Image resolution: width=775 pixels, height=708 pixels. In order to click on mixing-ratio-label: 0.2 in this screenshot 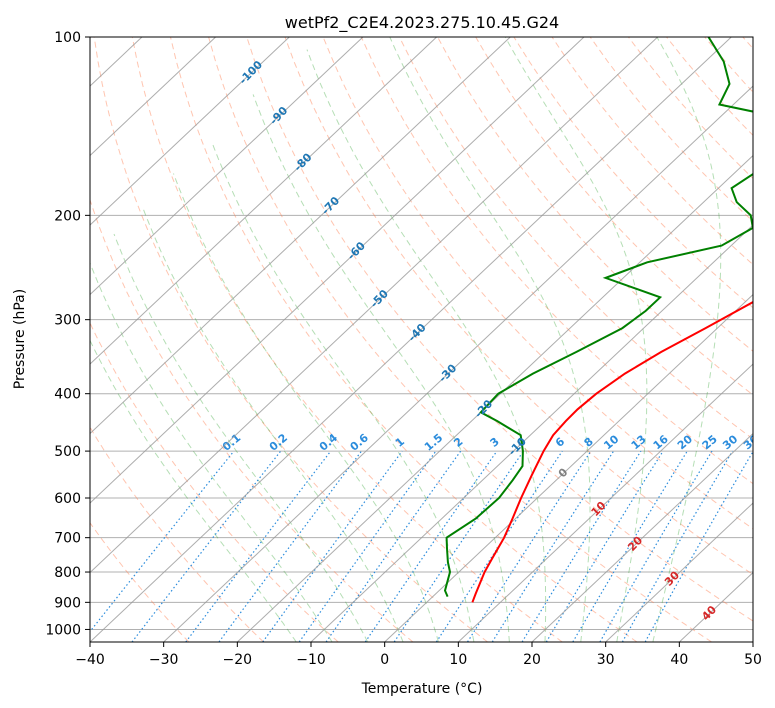, I will do `click(278, 442)`.